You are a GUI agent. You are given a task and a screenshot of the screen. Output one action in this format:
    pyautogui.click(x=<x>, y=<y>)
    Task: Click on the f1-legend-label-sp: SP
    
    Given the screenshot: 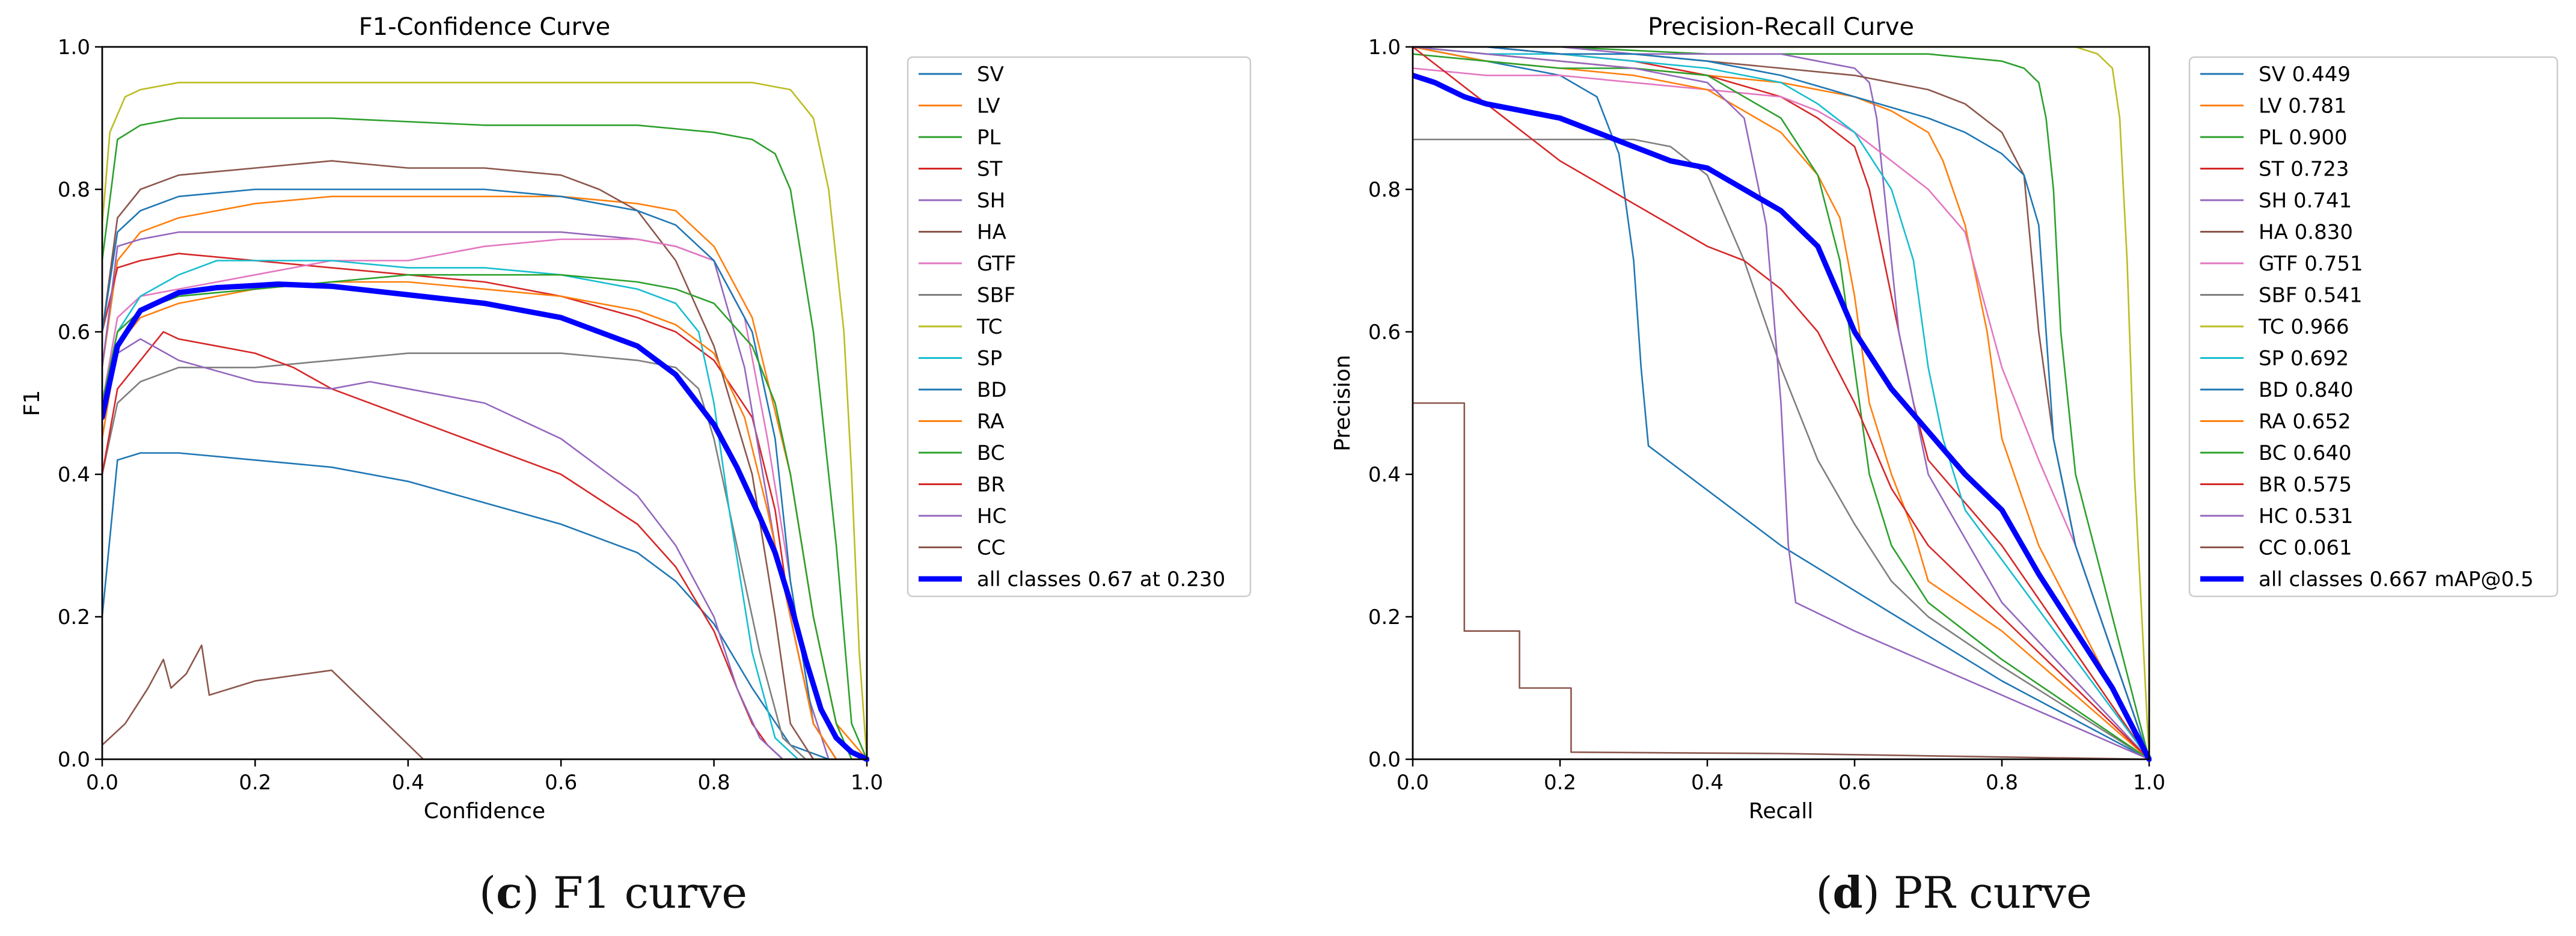 What is the action you would take?
    pyautogui.click(x=989, y=359)
    